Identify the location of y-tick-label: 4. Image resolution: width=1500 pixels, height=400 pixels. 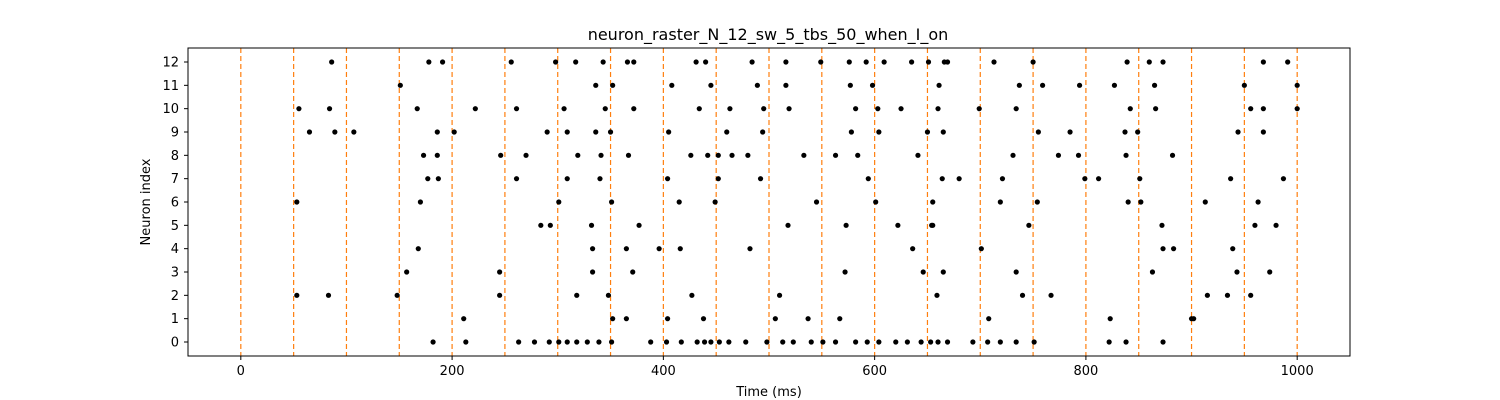
(175, 249).